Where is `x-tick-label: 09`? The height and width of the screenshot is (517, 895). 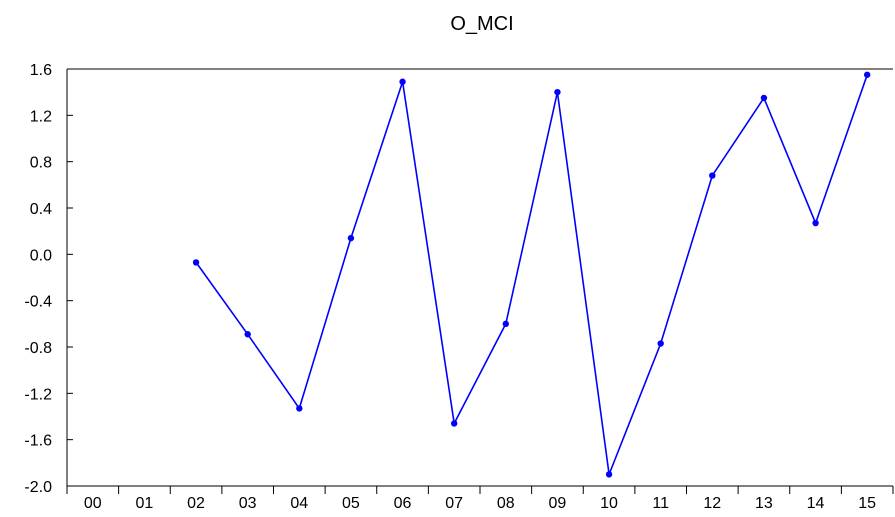 x-tick-label: 09 is located at coordinates (558, 503).